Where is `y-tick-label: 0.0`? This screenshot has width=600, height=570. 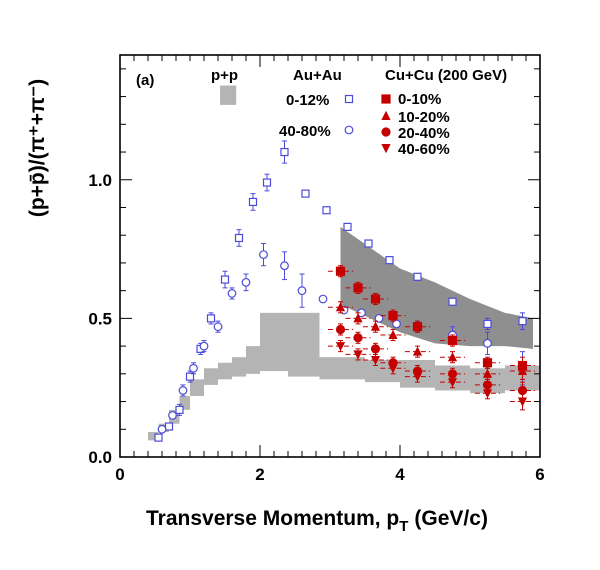
y-tick-label: 0.0 is located at coordinates (100, 457).